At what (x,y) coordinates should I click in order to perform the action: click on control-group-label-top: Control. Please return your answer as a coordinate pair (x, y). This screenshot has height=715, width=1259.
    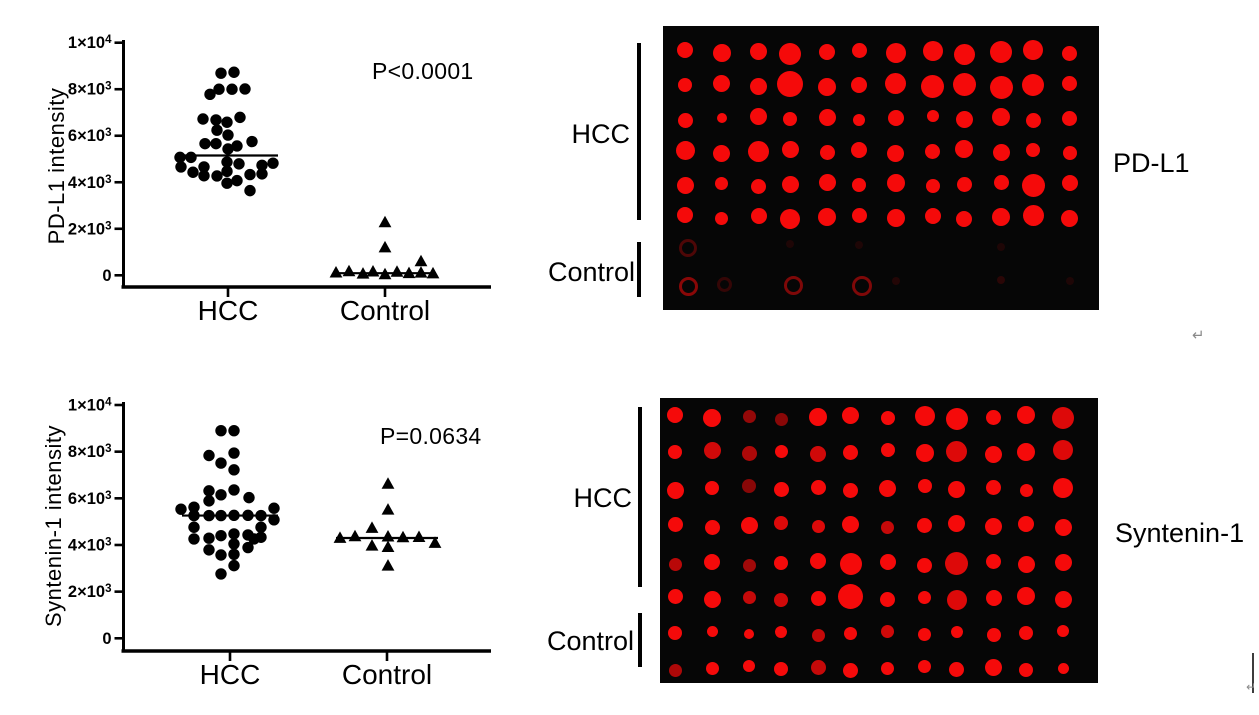
    Looking at the image, I should click on (591, 272).